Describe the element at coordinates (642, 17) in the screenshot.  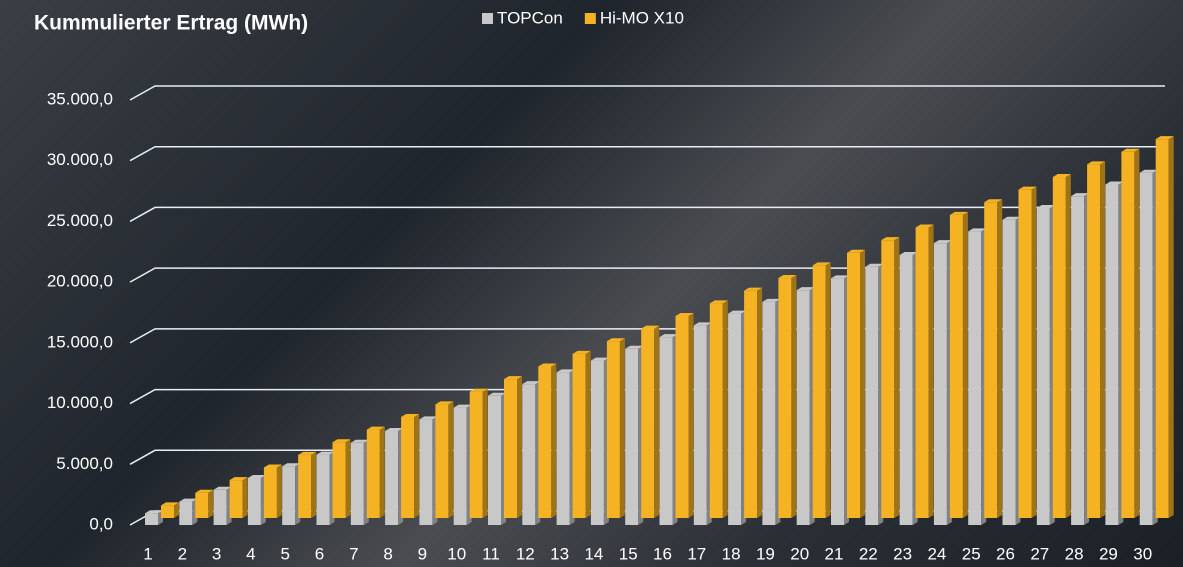
I see `legend-label: Hi-MO X10` at that location.